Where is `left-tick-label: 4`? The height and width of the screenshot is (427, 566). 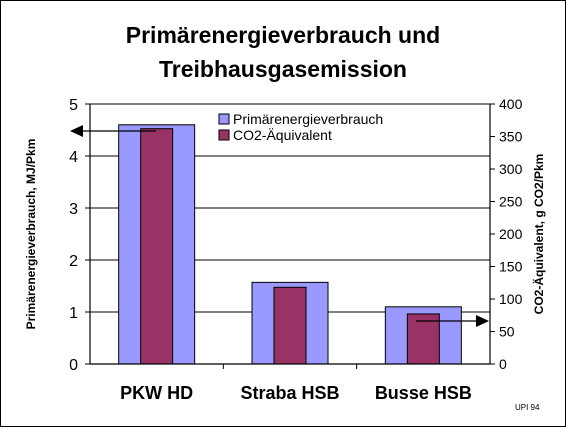 left-tick-label: 4 is located at coordinates (73, 157).